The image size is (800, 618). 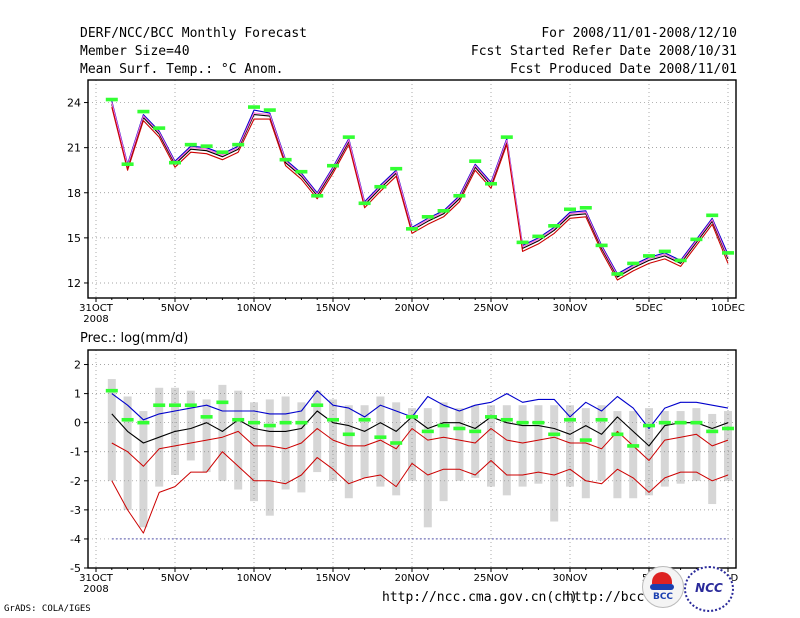 What do you see at coordinates (75, 539) in the screenshot?
I see `panel2-ytick-label-1: -4` at bounding box center [75, 539].